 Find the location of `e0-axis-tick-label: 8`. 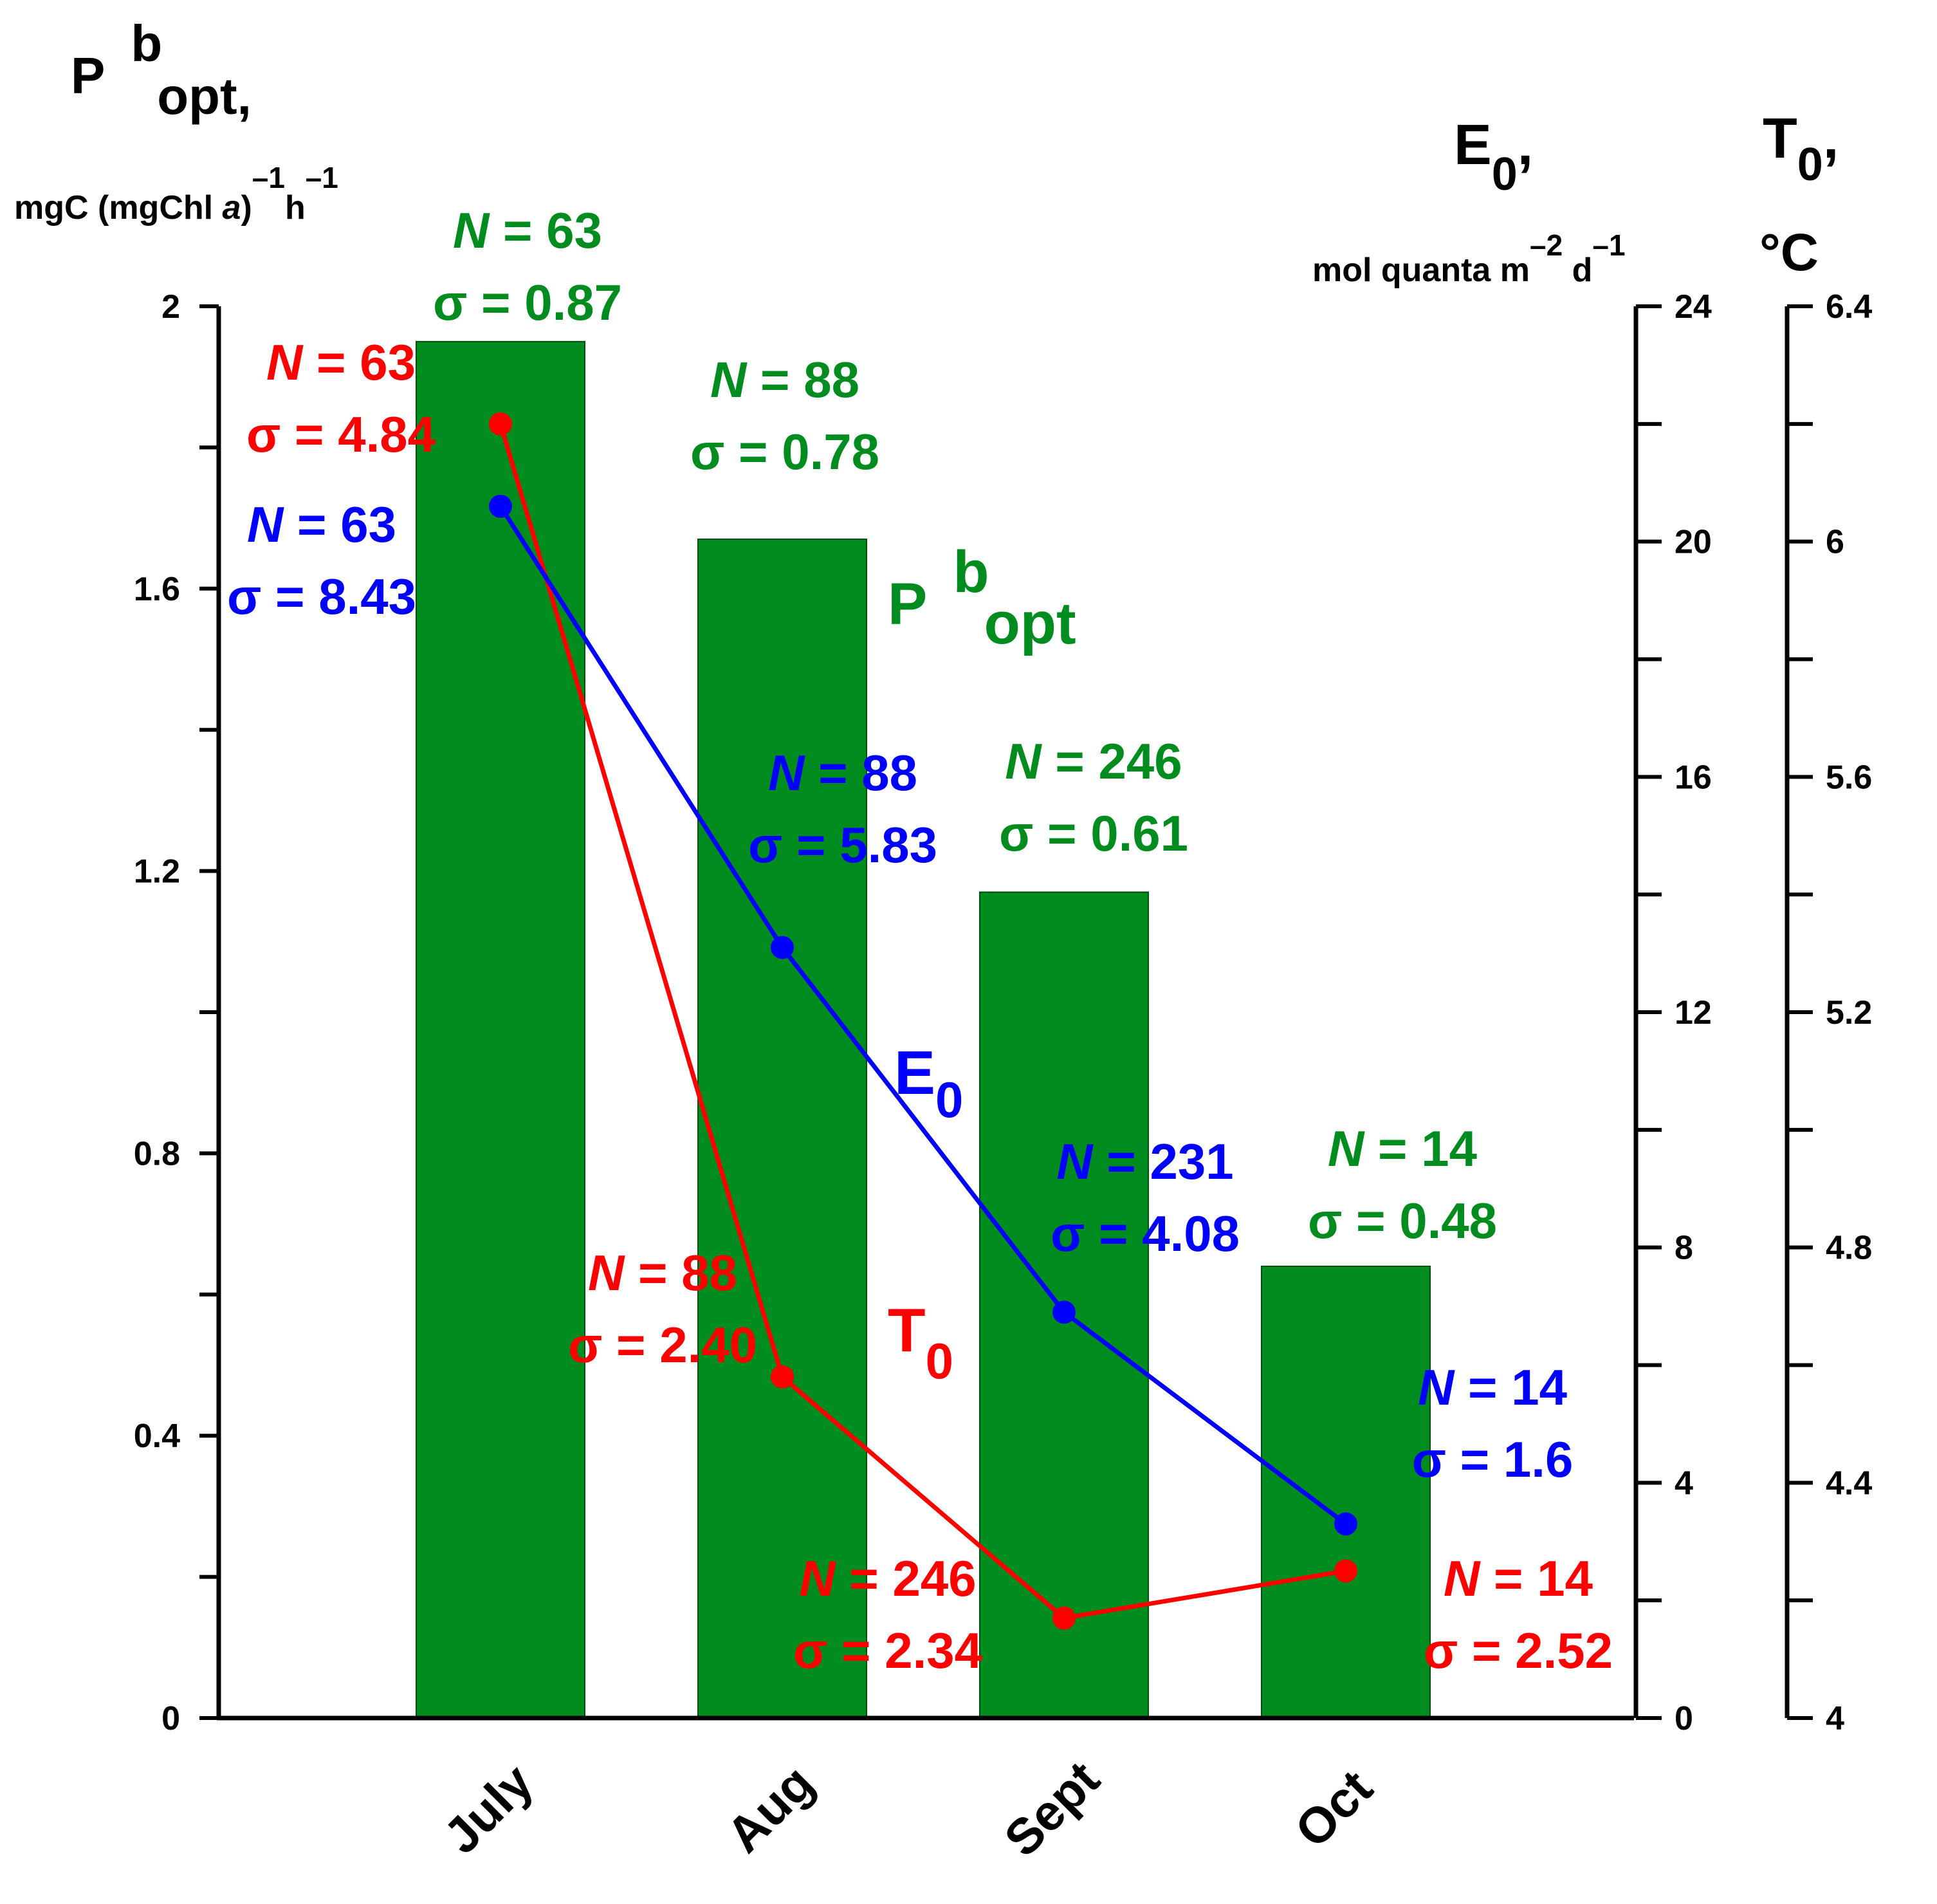

e0-axis-tick-label: 8 is located at coordinates (1684, 1248).